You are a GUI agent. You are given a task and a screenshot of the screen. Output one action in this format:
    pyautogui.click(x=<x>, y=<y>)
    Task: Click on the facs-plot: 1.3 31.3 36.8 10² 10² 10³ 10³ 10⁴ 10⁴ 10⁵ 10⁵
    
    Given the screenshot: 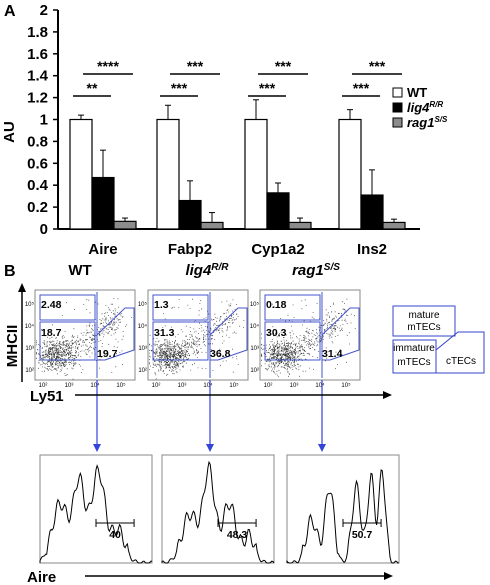 What is the action you would take?
    pyautogui.click(x=193, y=370)
    